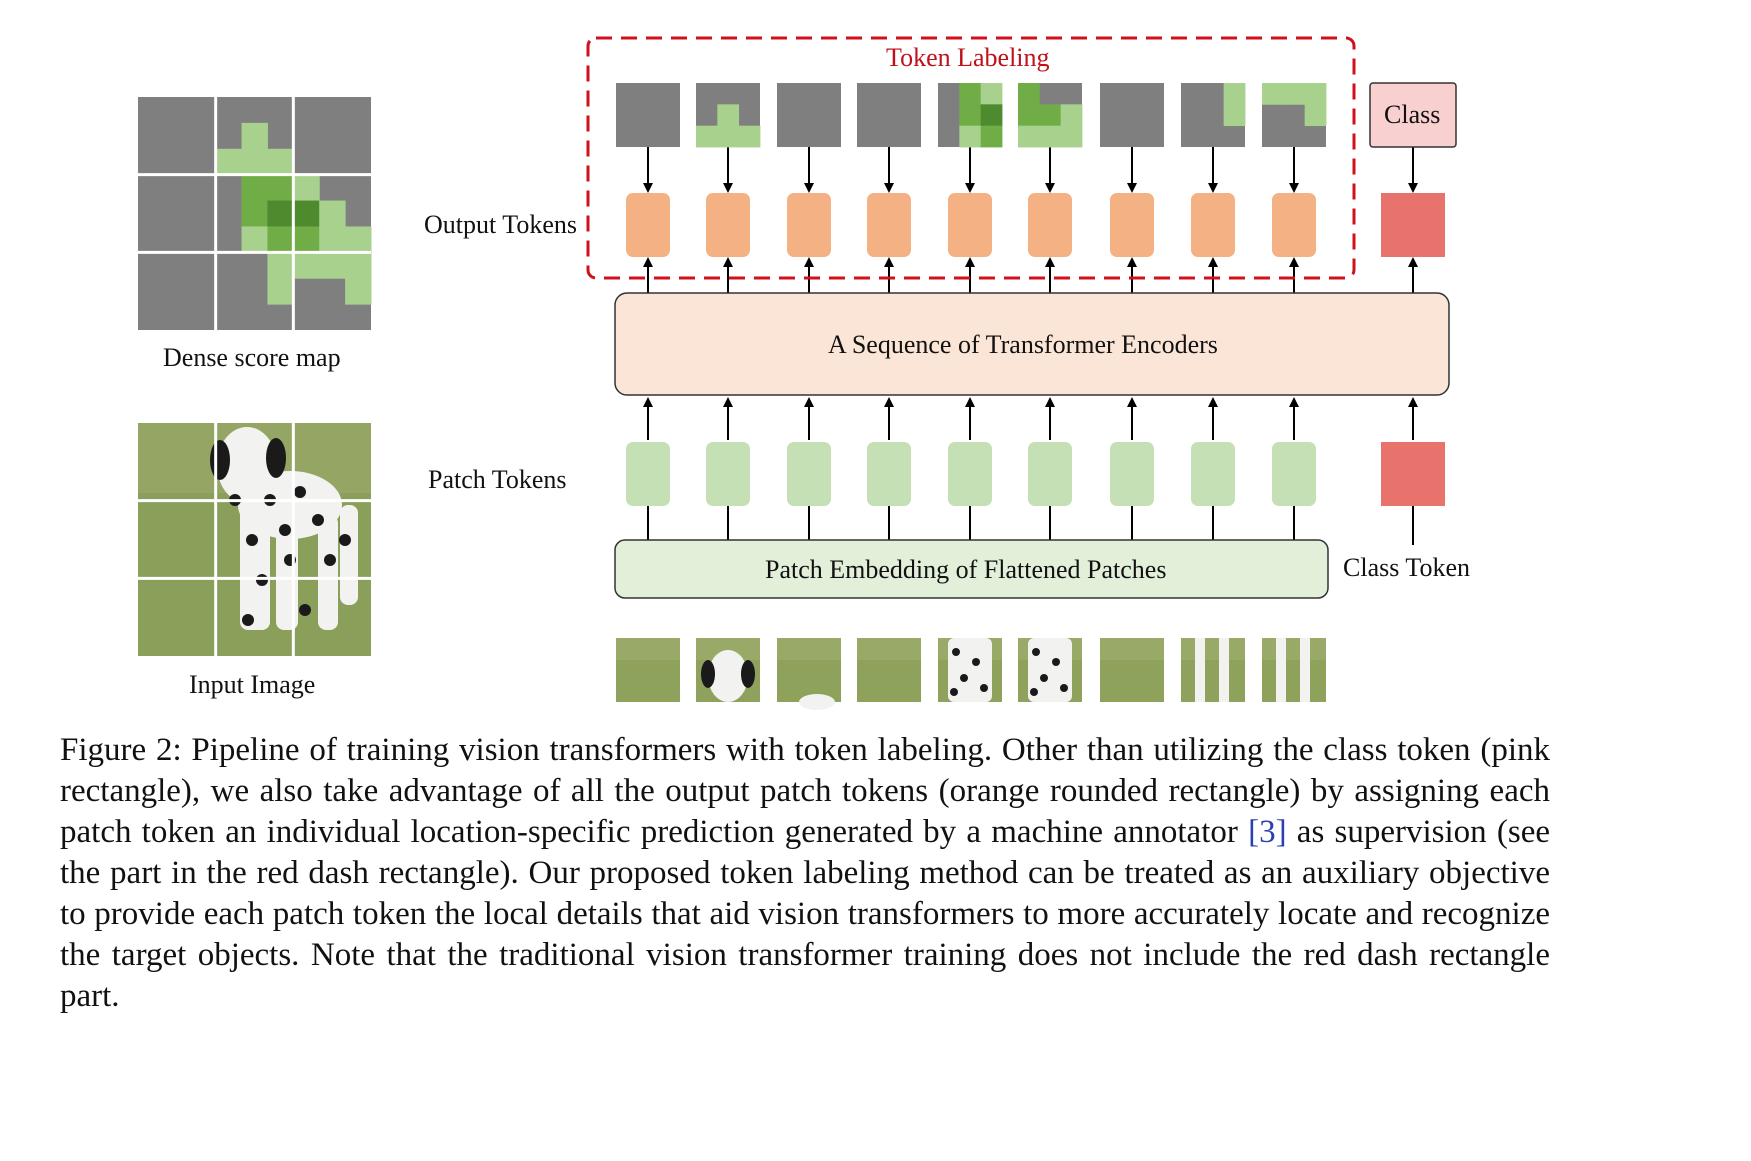 Image resolution: width=1751 pixels, height=1161 pixels. I want to click on dog-ear-patch, so click(708, 674).